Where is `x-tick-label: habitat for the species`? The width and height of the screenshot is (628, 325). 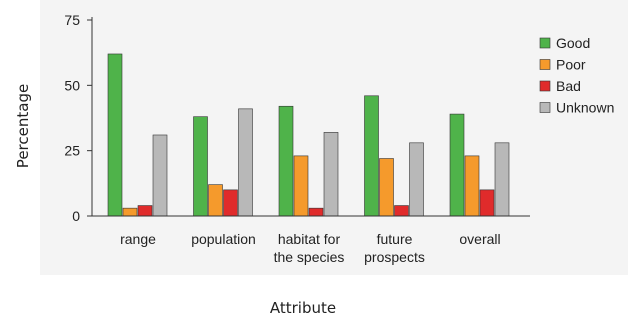 x-tick-label: habitat for the species is located at coordinates (309, 248).